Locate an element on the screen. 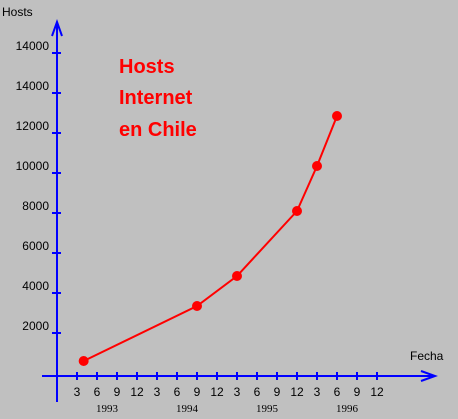 This screenshot has width=458, height=419. y-tick-label: 8000 is located at coordinates (35, 206).